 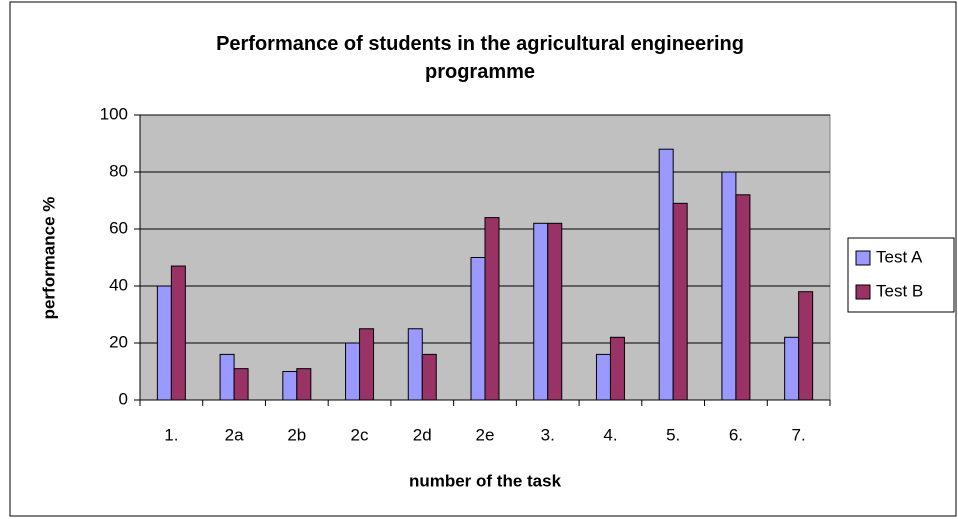 I want to click on y-tick-label: 0, so click(x=123, y=398).